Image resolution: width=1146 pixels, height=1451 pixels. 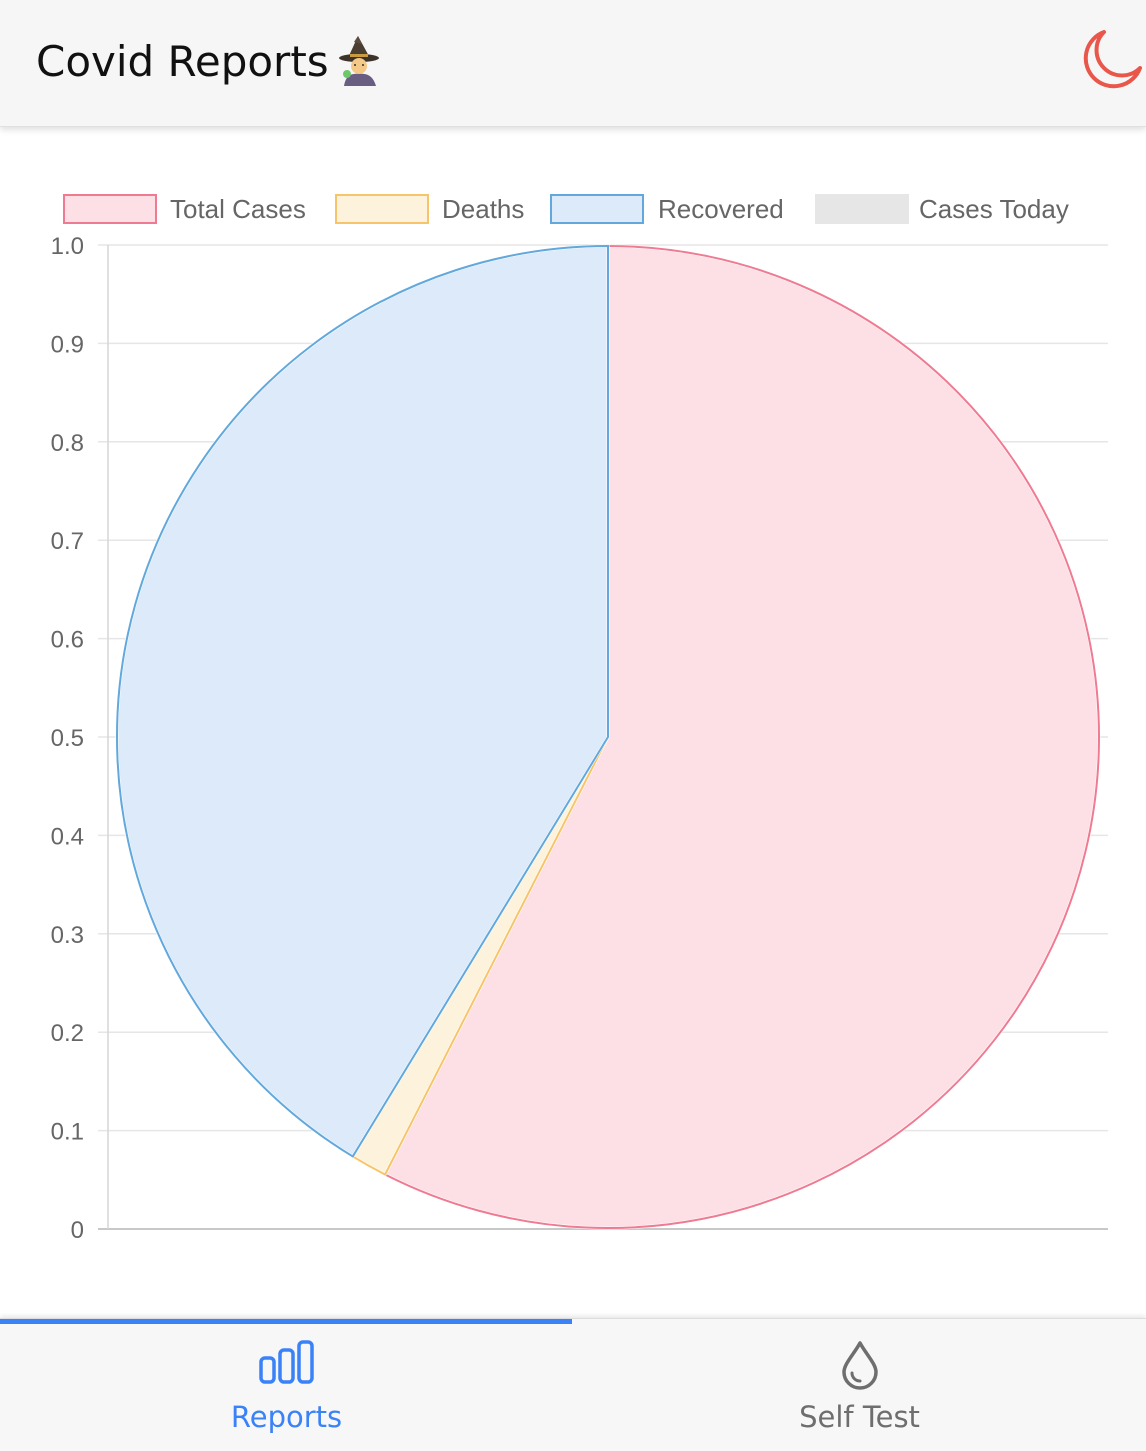 I want to click on legend-label: Recovered, so click(x=721, y=209).